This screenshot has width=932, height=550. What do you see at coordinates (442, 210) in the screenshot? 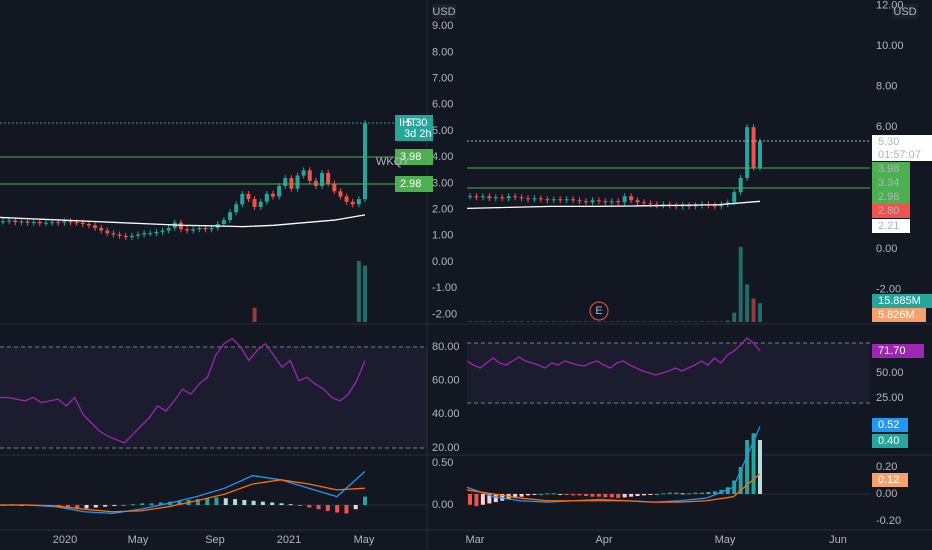
I see `price-tick-label: 2.00` at bounding box center [442, 210].